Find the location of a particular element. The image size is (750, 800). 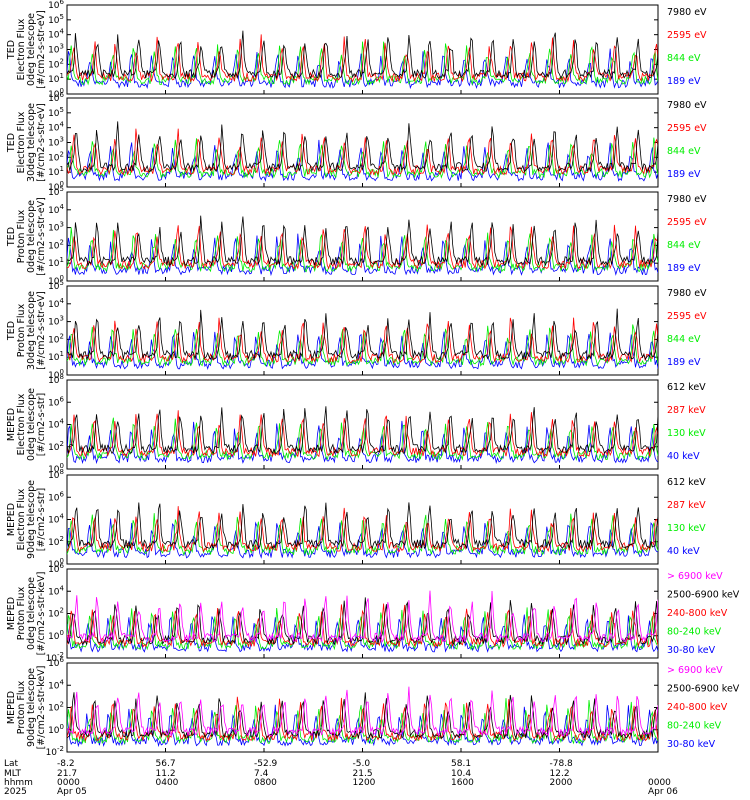

x-row-value: 56.7 is located at coordinates (166, 764).